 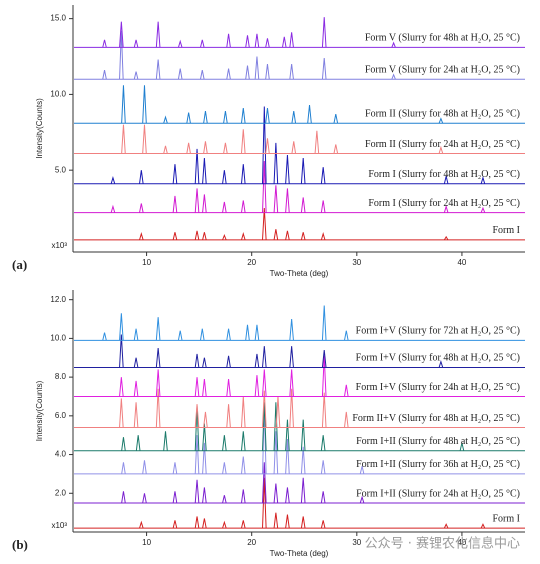 What do you see at coordinates (438, 331) in the screenshot?
I see `series-label: Form I+V (Slurry for 72h at H₂O, 25 °C)` at bounding box center [438, 331].